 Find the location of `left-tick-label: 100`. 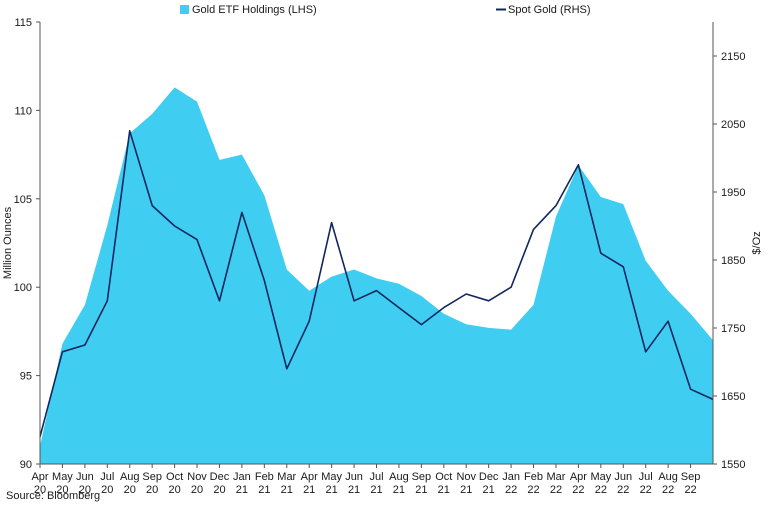

left-tick-label: 100 is located at coordinates (23, 288).